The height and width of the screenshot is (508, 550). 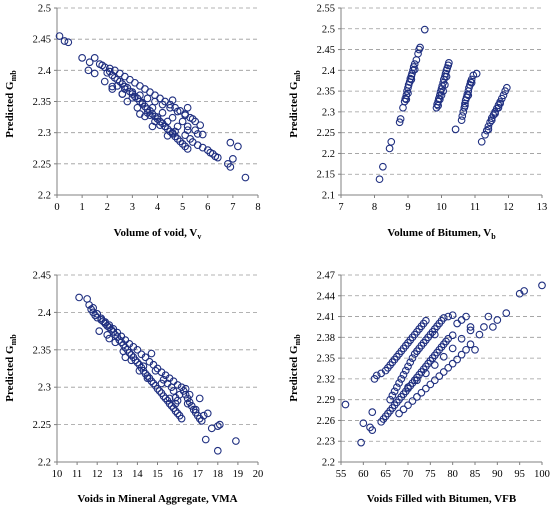 What do you see at coordinates (374, 207) in the screenshot?
I see `x-tick-label: 8` at bounding box center [374, 207].